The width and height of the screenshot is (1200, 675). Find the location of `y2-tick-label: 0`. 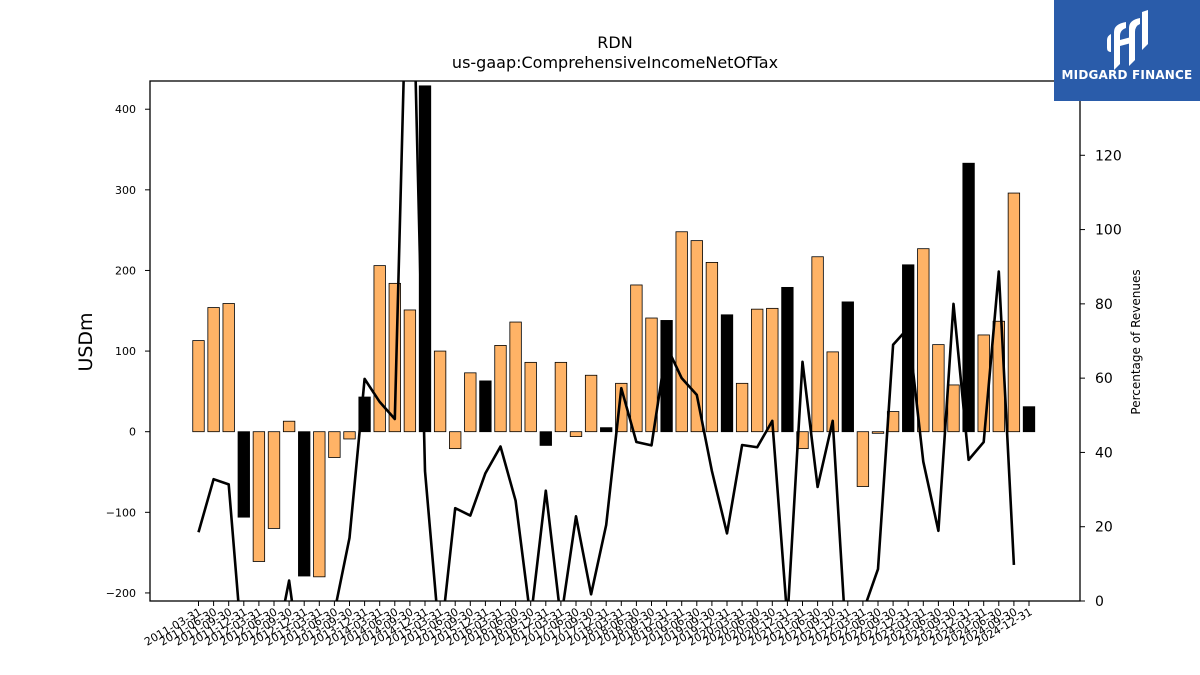

y2-tick-label: 0 is located at coordinates (1099, 602).